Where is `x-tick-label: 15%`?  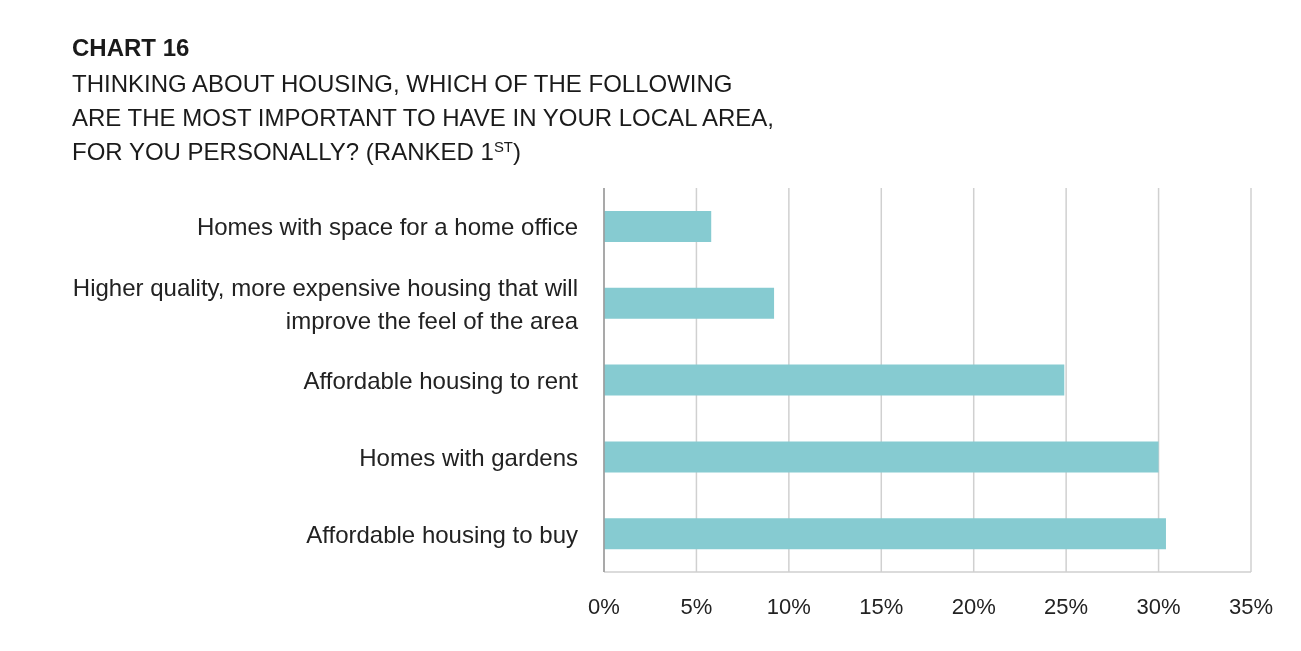 x-tick-label: 15% is located at coordinates (881, 606).